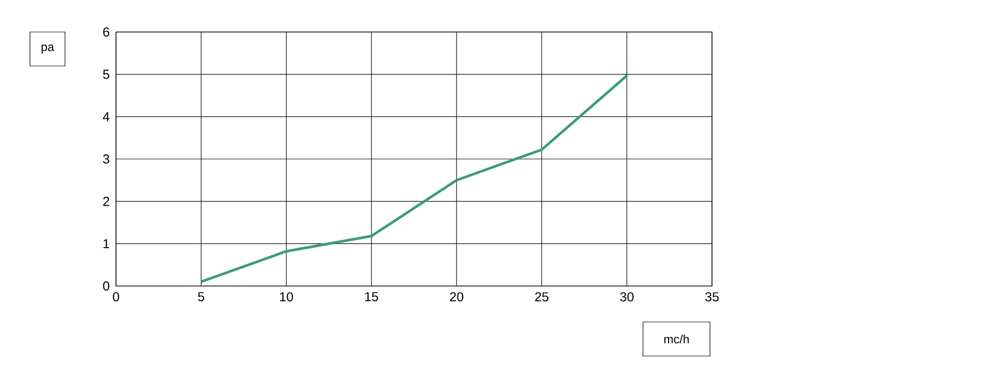 Image resolution: width=1000 pixels, height=380 pixels. I want to click on x-tick-label: 25, so click(541, 297).